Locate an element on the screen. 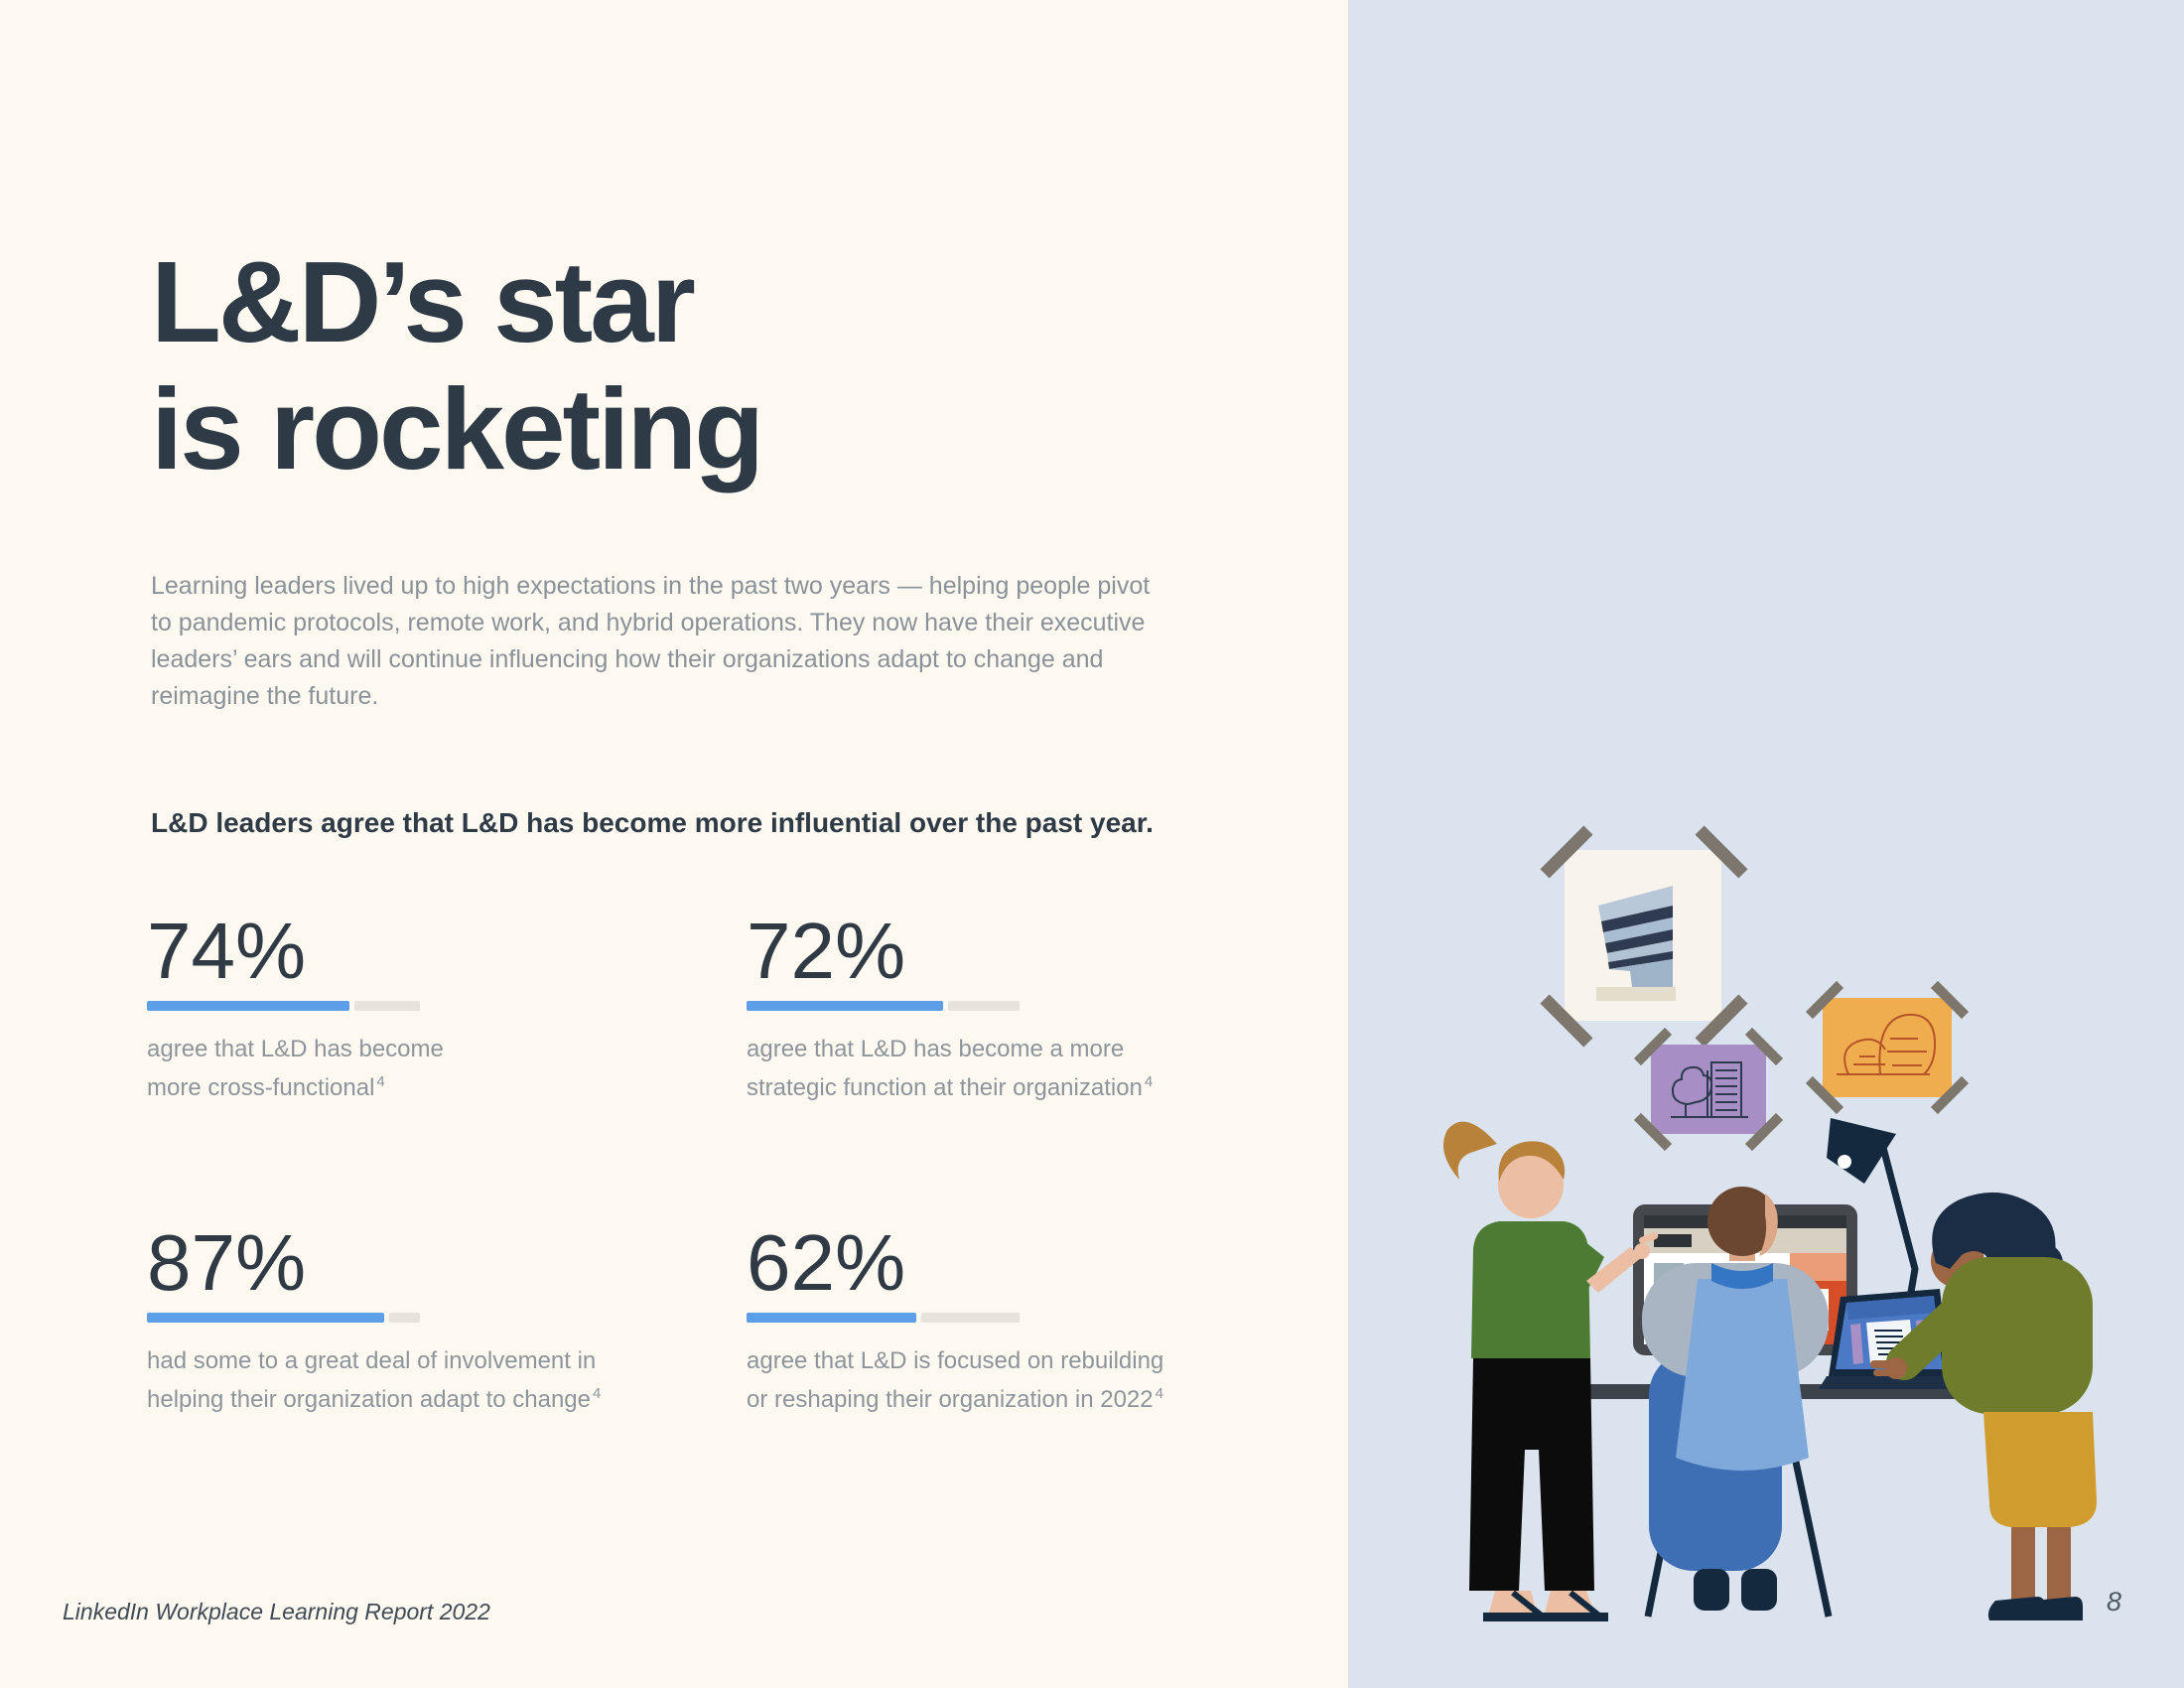 The image size is (2184, 1688). page-title: L&D’s star is rocketing is located at coordinates (457, 365).